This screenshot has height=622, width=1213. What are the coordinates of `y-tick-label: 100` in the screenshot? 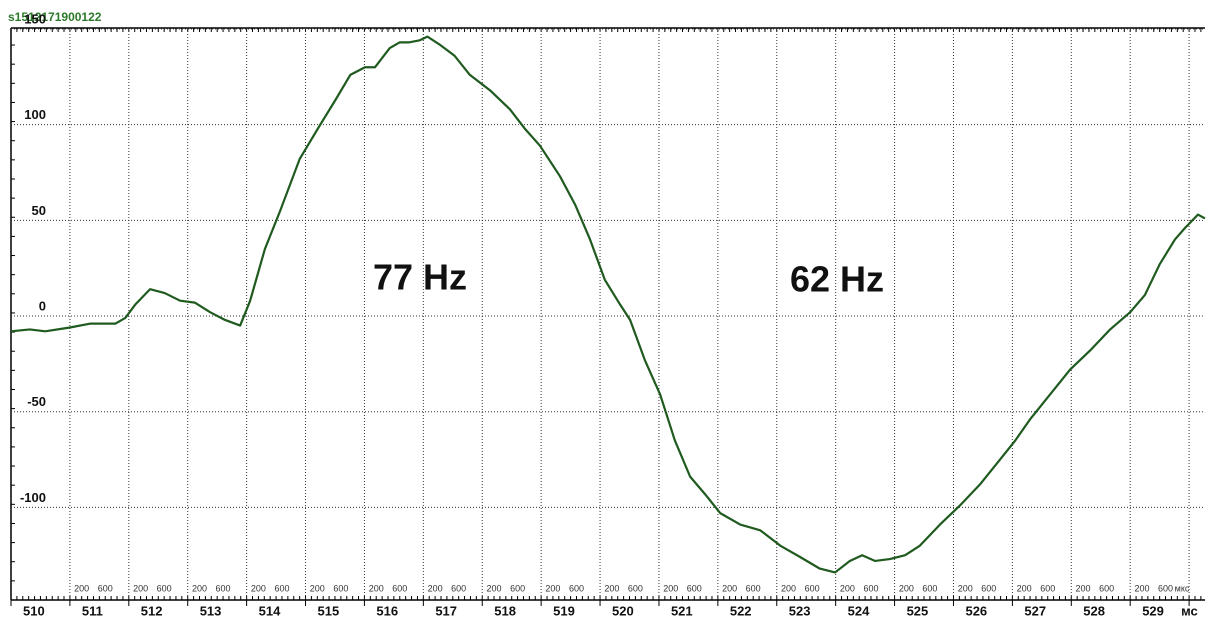 It's located at (35, 114).